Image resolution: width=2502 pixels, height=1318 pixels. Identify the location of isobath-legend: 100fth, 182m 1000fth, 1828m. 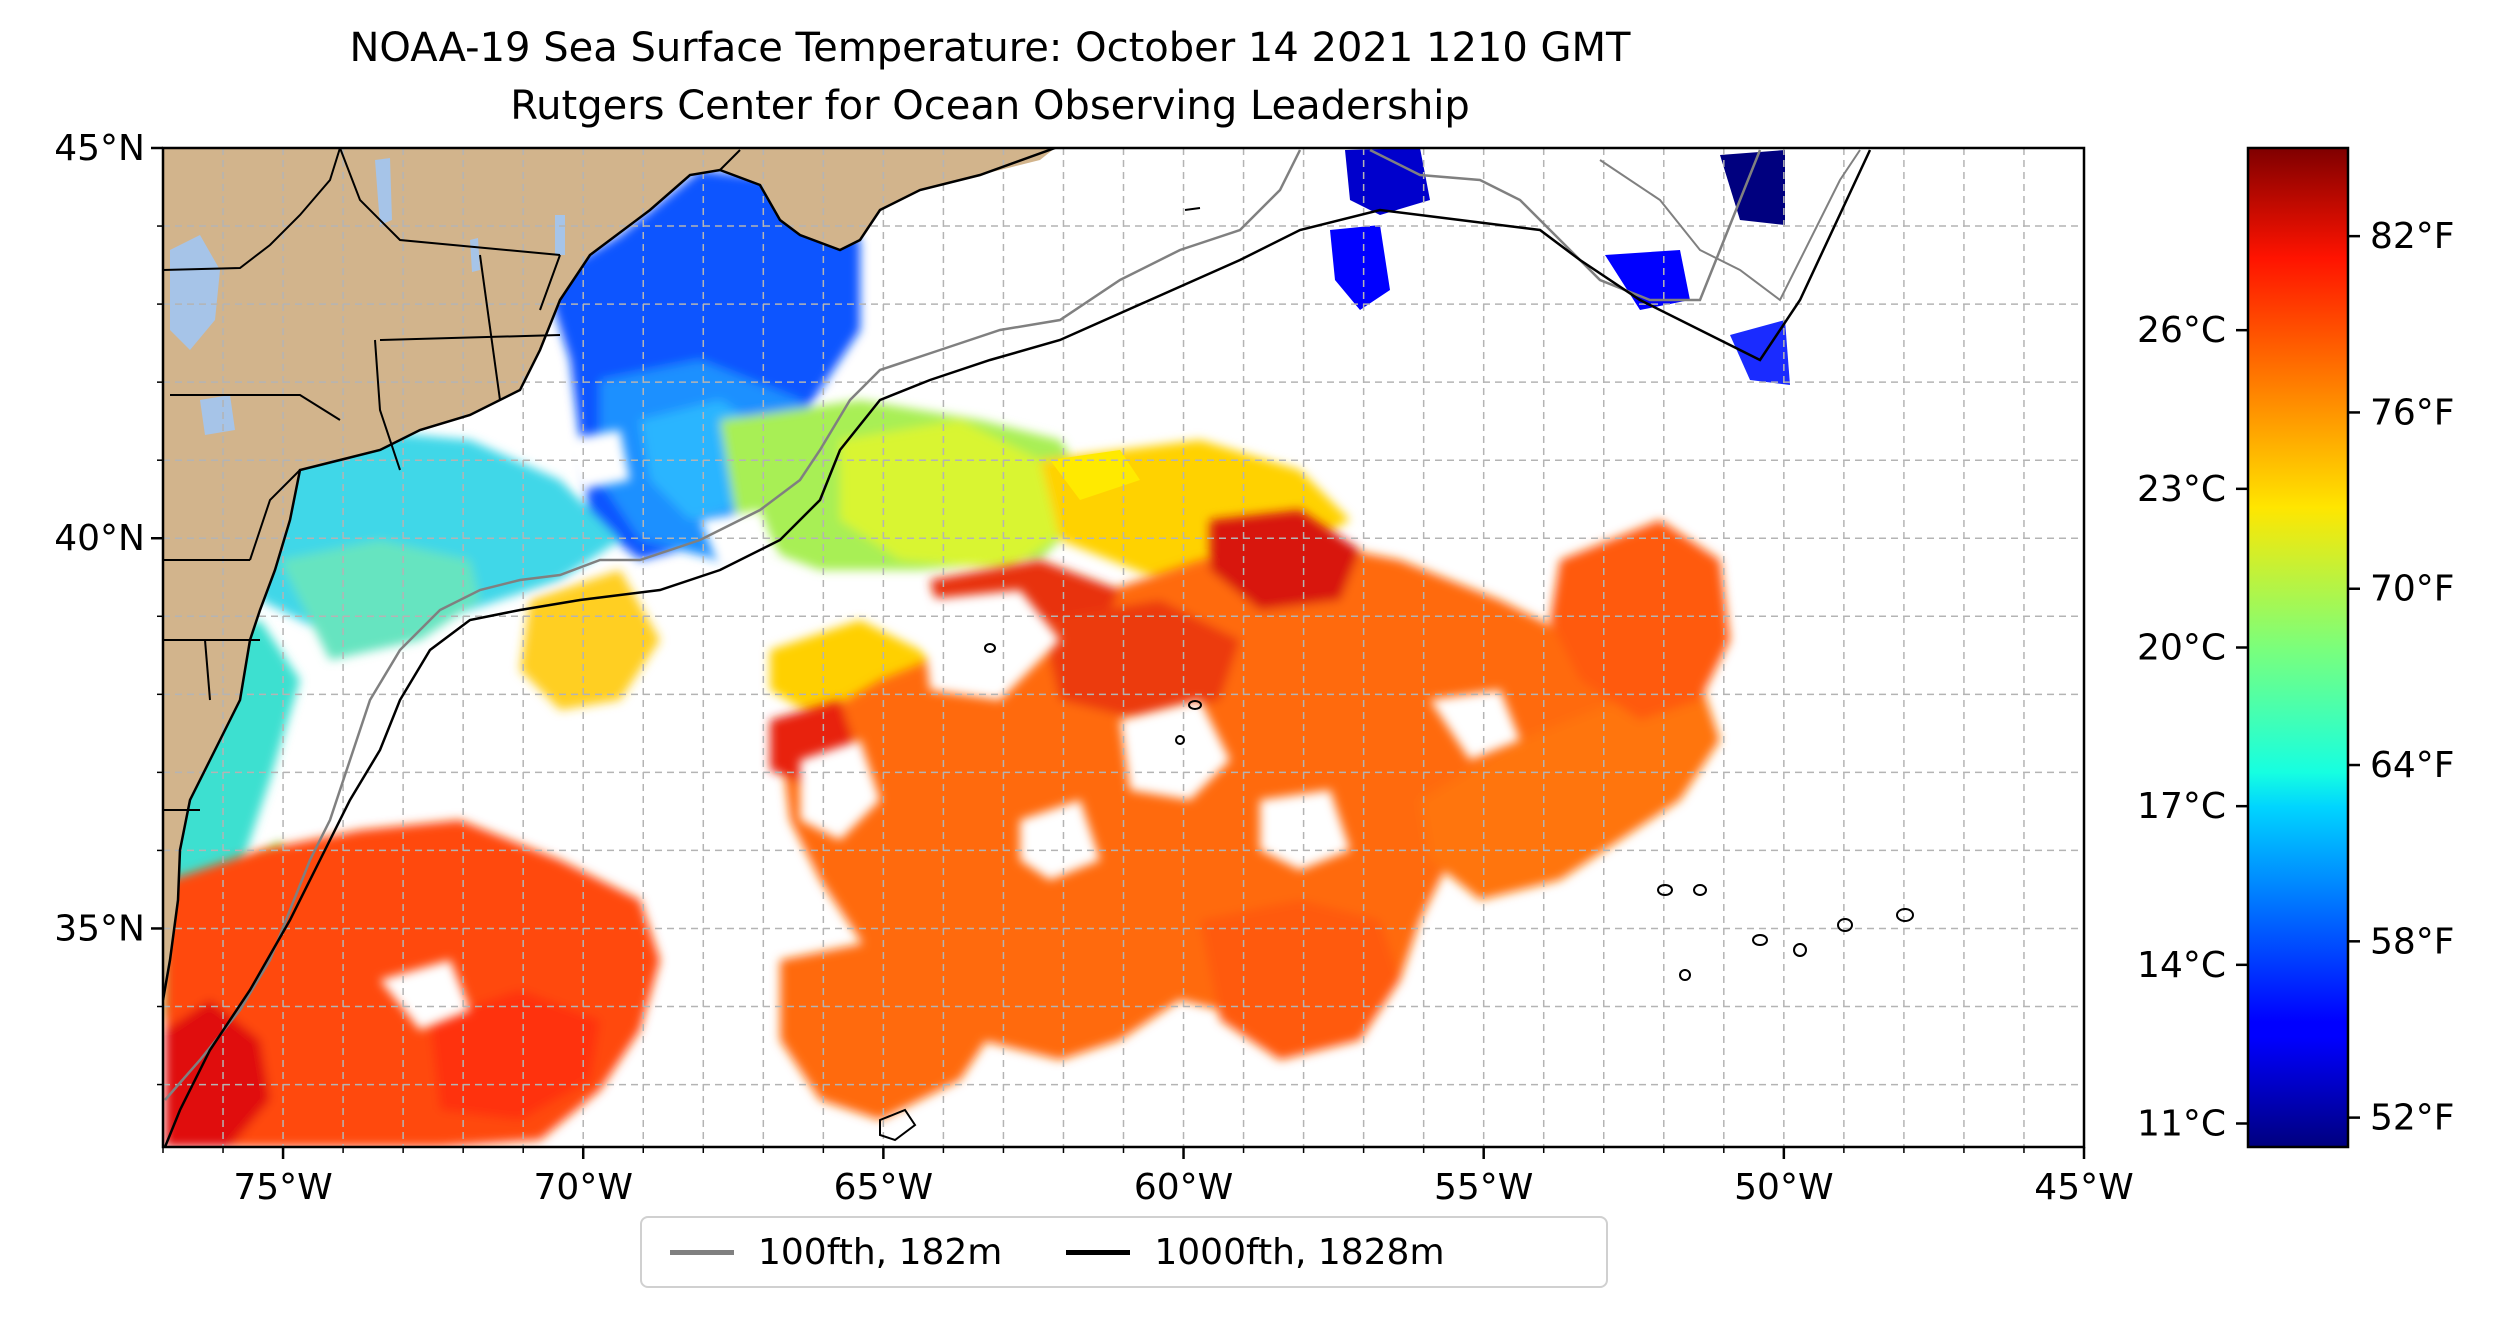
(1124, 1252).